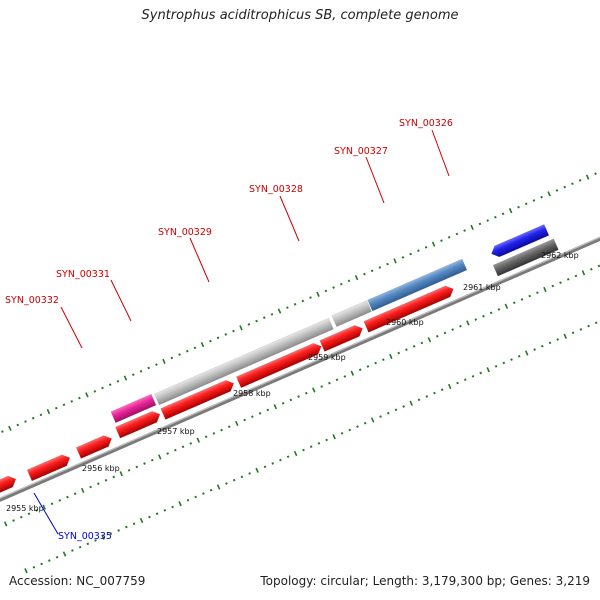 This screenshot has height=600, width=600. I want to click on gene-label-syn-00327: SYN_00327, so click(361, 151).